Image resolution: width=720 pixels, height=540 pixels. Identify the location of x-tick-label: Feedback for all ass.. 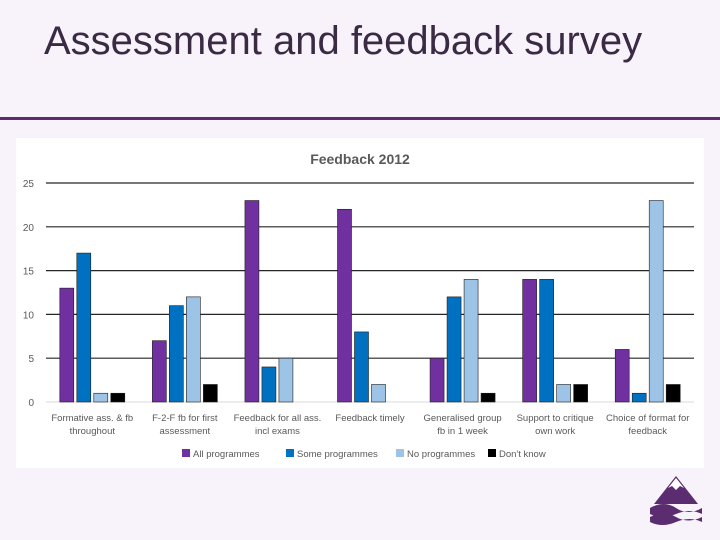
(278, 418).